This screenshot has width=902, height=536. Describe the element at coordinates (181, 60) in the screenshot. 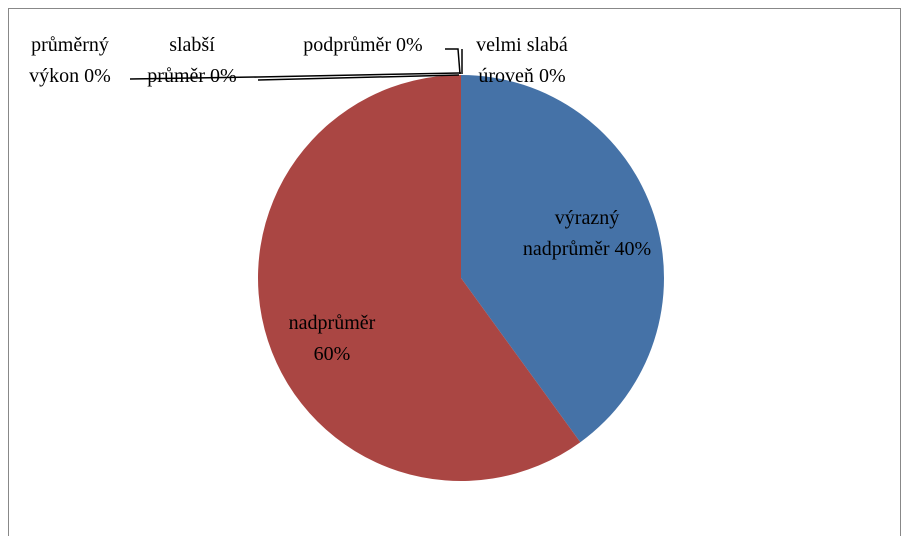

I see `label-category: slabší průměr` at that location.